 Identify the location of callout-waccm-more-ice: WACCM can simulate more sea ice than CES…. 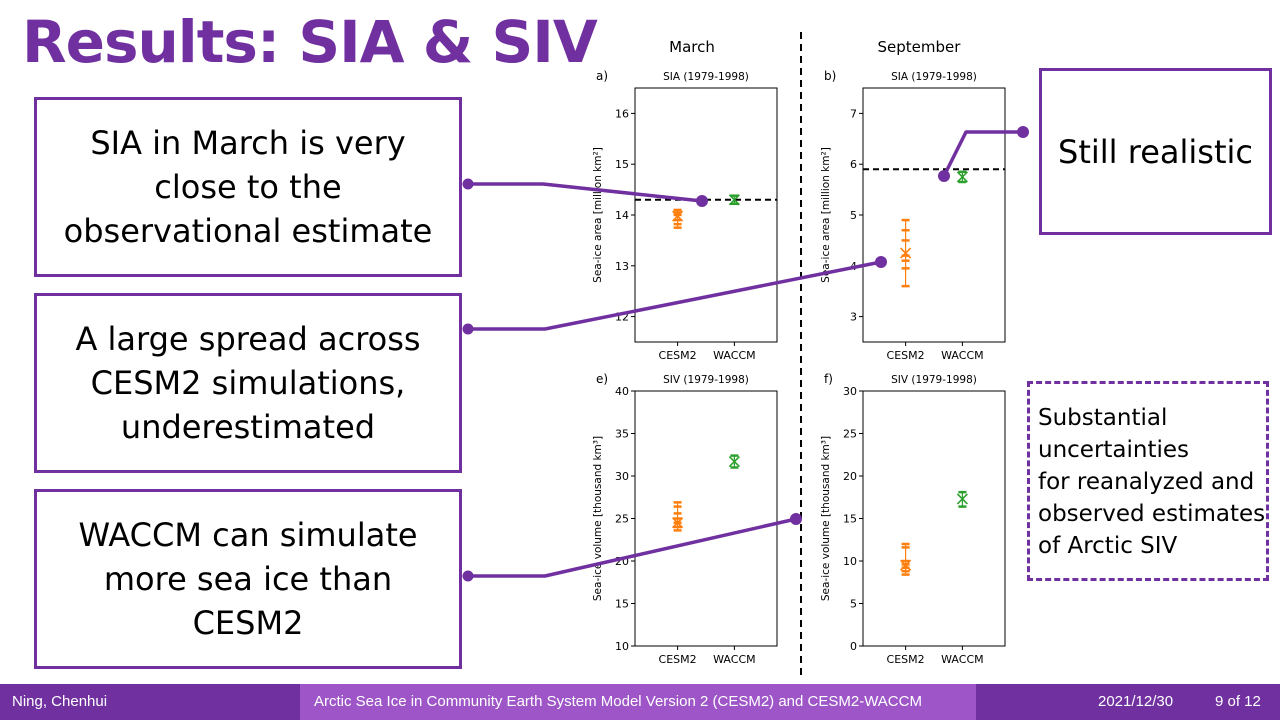
(248, 579).